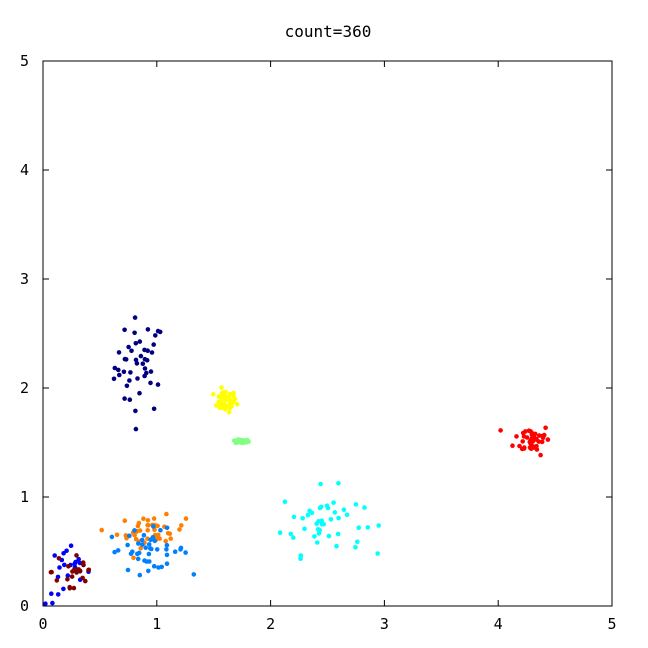 The image size is (648, 648). What do you see at coordinates (270, 624) in the screenshot?
I see `x-tick-label: 2` at bounding box center [270, 624].